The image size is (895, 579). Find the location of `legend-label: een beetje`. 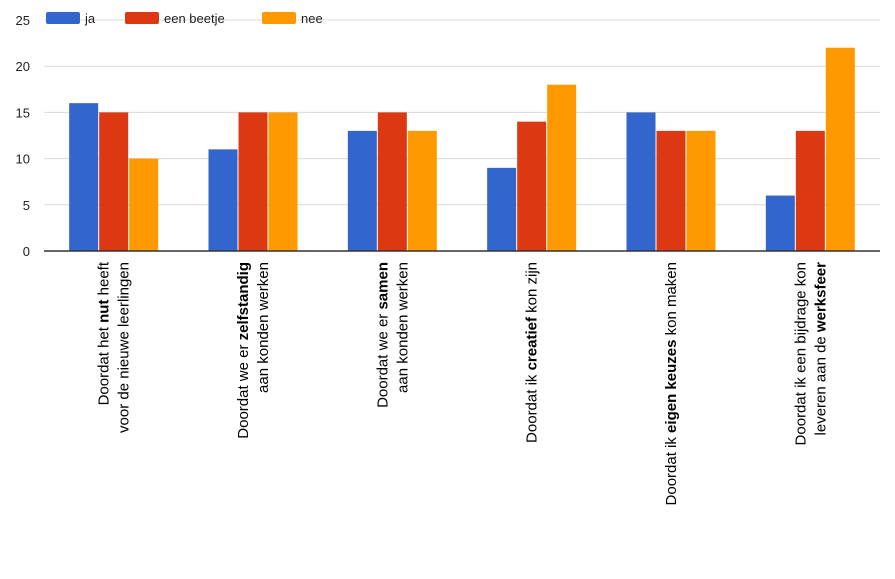

legend-label: een beetje is located at coordinates (194, 18).